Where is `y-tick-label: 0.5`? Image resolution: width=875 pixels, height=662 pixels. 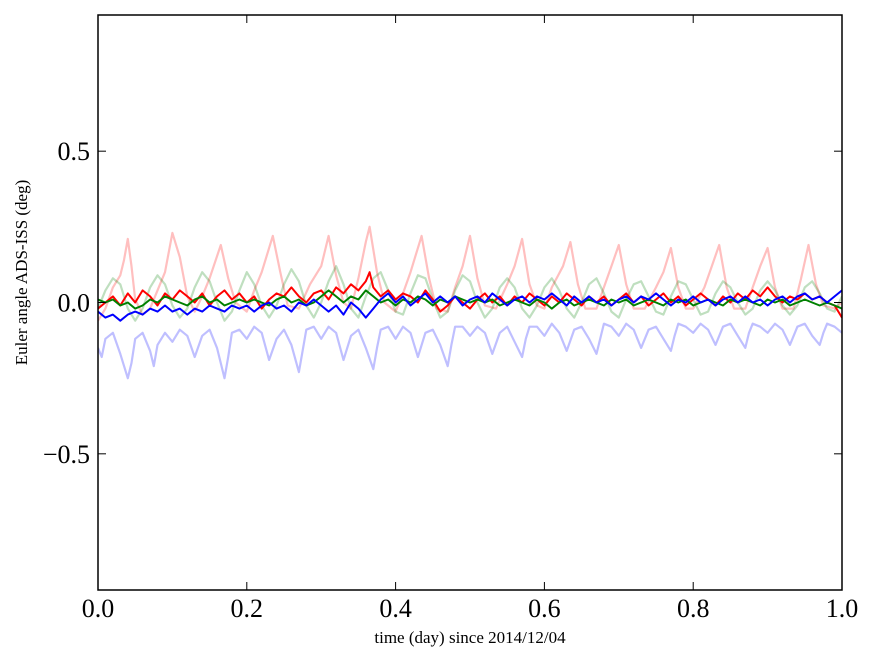 y-tick-label: 0.5 is located at coordinates (74, 151).